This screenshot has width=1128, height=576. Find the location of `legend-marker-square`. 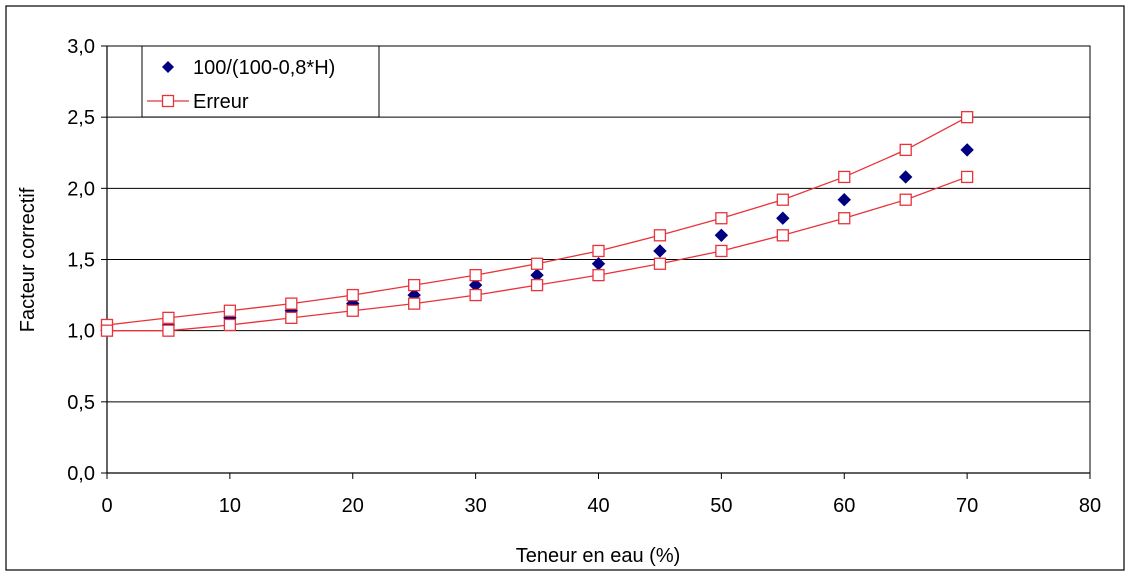

legend-marker-square is located at coordinates (168, 101).